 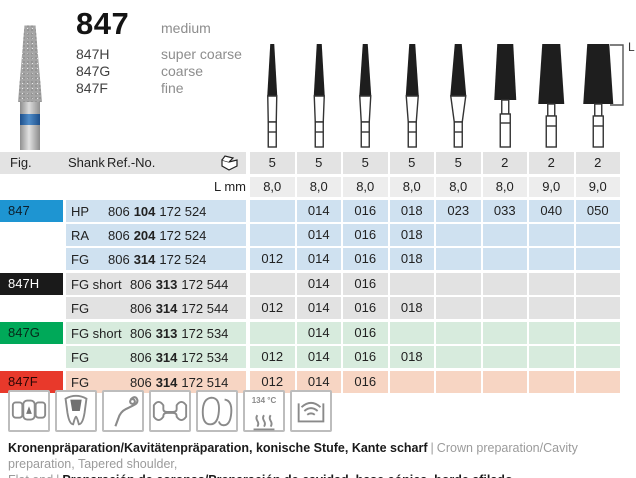 I want to click on ref-no: 806 314 172 544, so click(x=179, y=308).